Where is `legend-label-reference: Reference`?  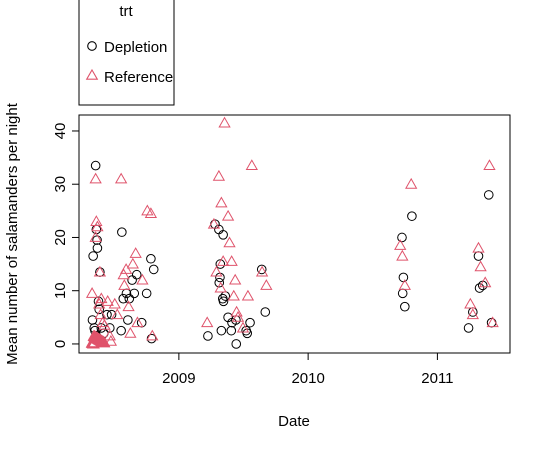 legend-label-reference: Reference is located at coordinates (138, 77).